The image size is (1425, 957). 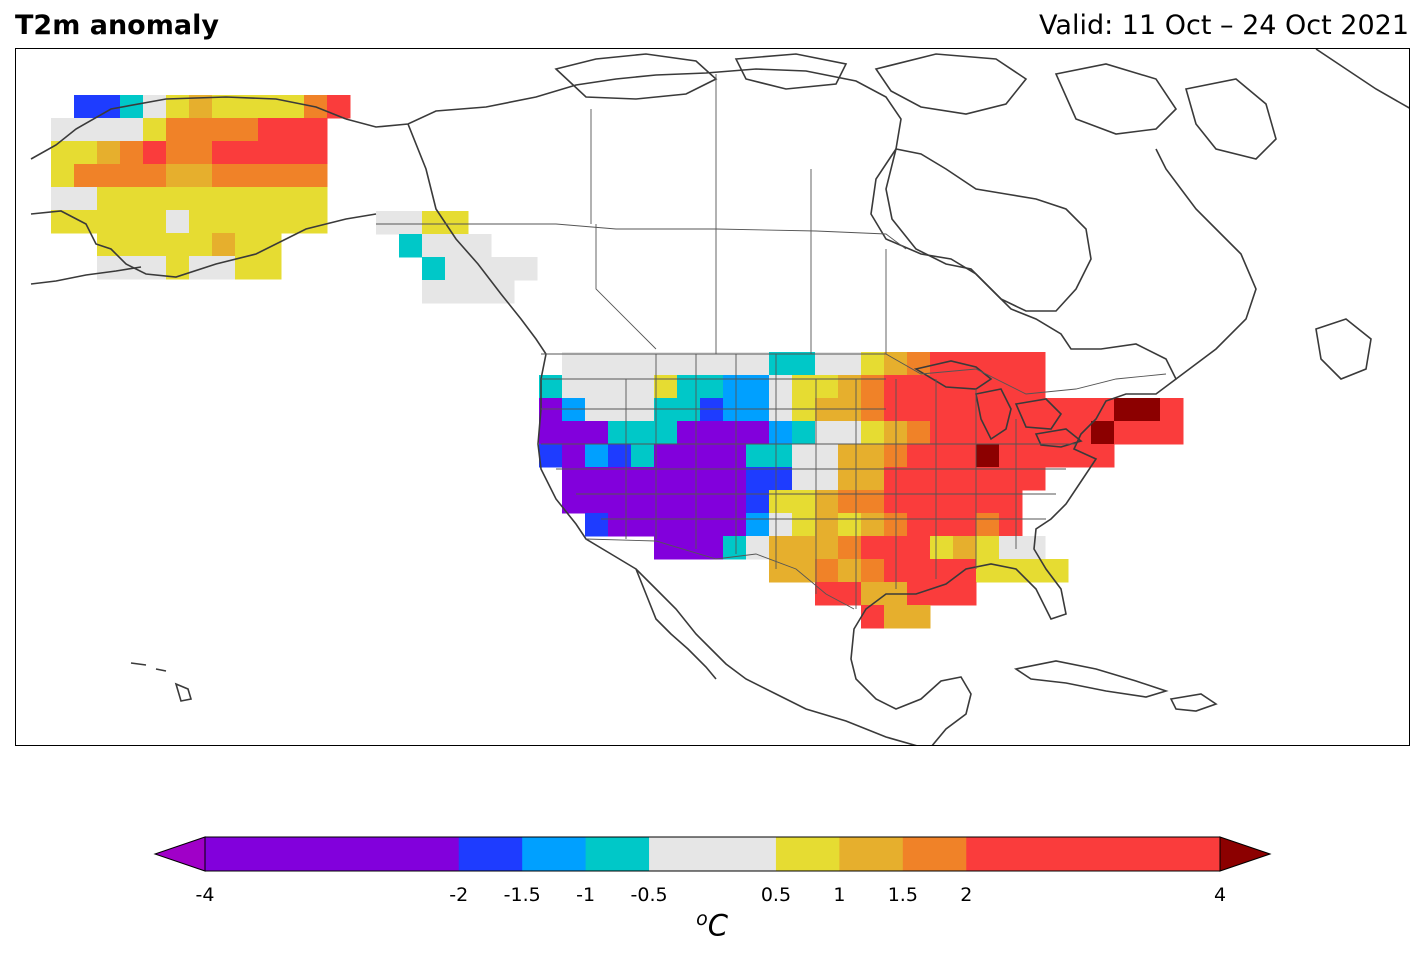 I want to click on colorbar-tick-label: -4, so click(x=205, y=895).